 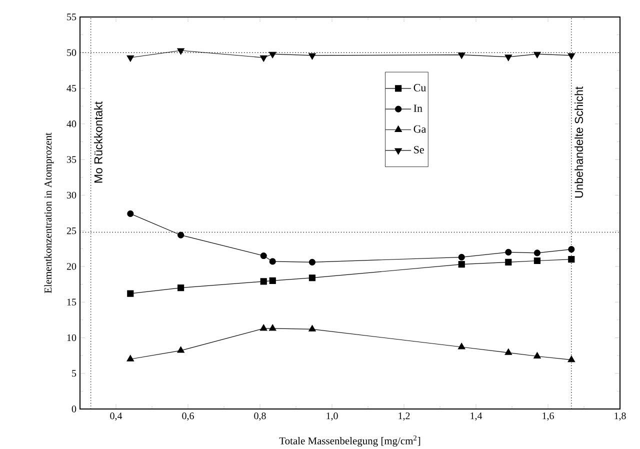 What do you see at coordinates (71, 195) in the screenshot?
I see `y-tick-label: 30` at bounding box center [71, 195].